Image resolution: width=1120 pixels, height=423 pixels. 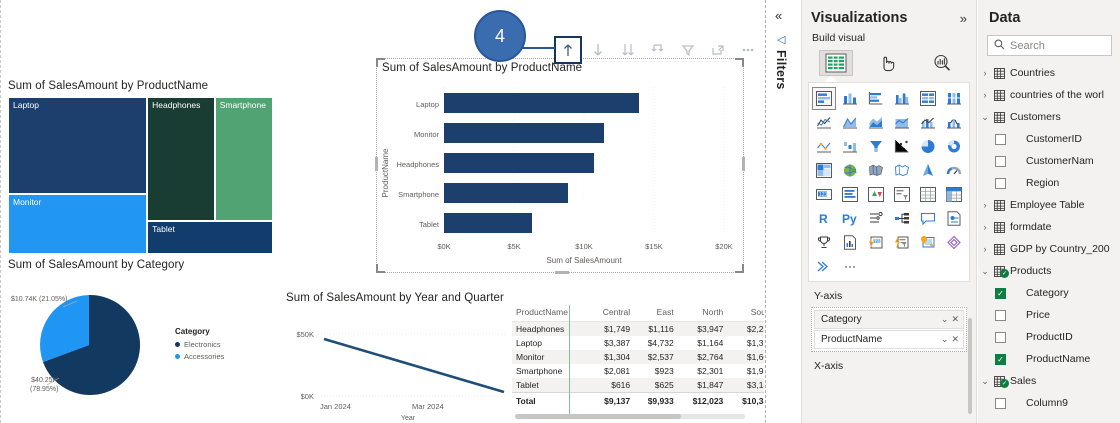 I want to click on visual-type-stacked-bar-chart-icon, so click(x=824, y=98).